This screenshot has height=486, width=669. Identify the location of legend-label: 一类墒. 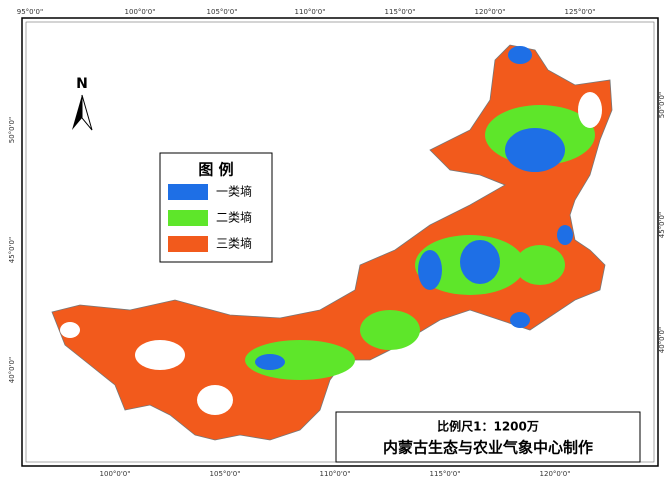
(234, 191).